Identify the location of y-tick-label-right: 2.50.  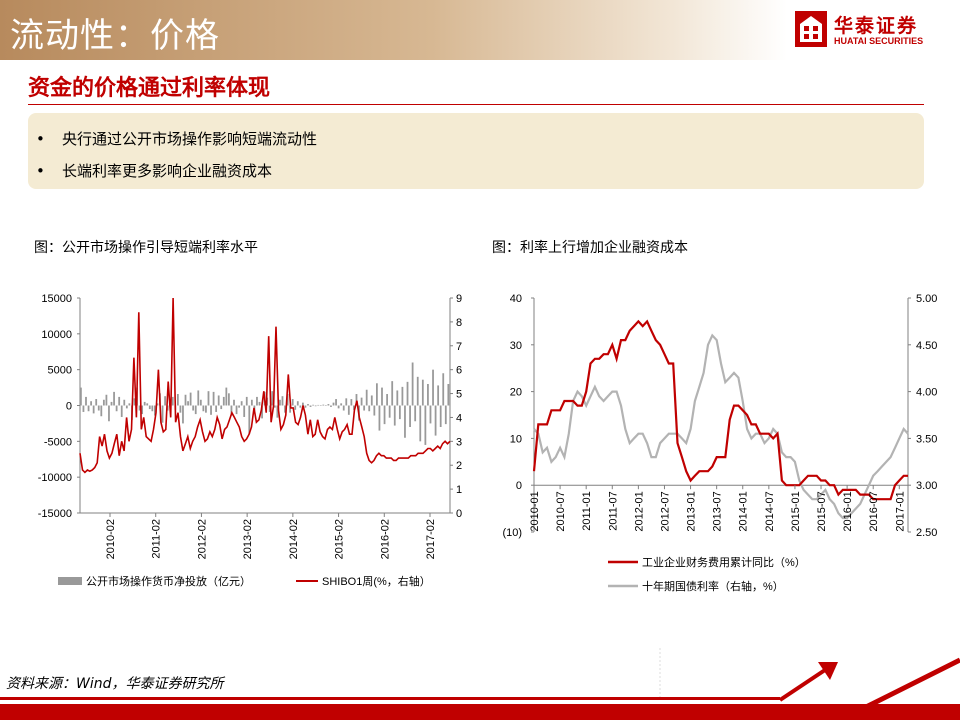
(926, 533).